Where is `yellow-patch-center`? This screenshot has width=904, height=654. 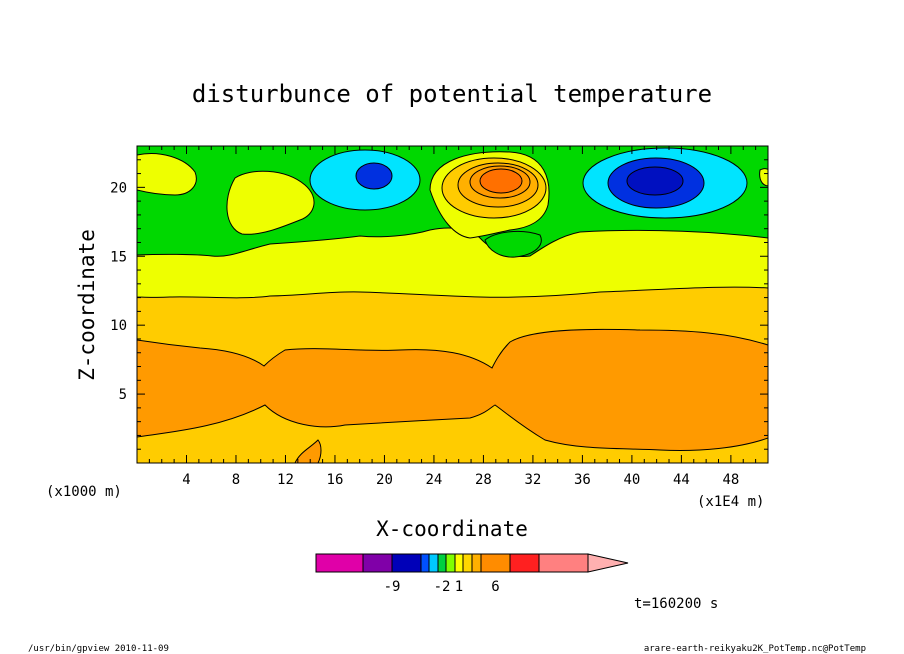 yellow-patch-center is located at coordinates (270, 202).